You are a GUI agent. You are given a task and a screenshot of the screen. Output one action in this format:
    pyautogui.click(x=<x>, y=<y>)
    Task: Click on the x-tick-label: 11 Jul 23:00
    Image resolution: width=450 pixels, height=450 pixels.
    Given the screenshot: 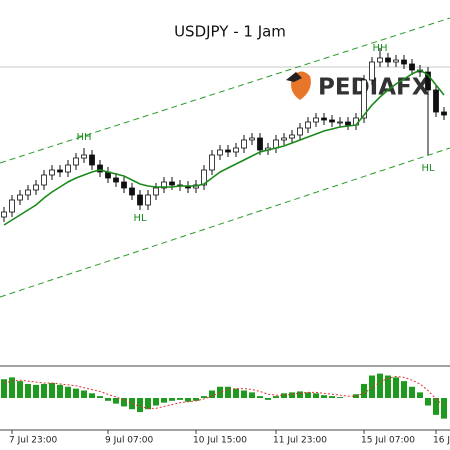 What is the action you would take?
    pyautogui.click(x=300, y=441)
    